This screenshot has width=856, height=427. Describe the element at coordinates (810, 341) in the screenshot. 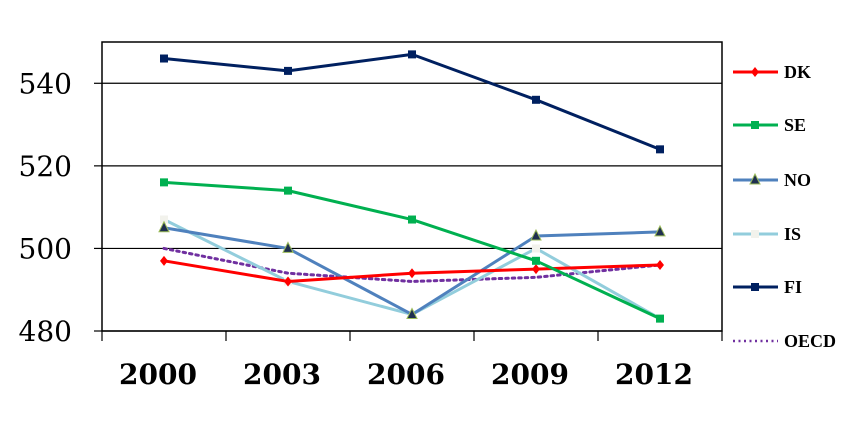

I see `legend-label: OECD` at that location.